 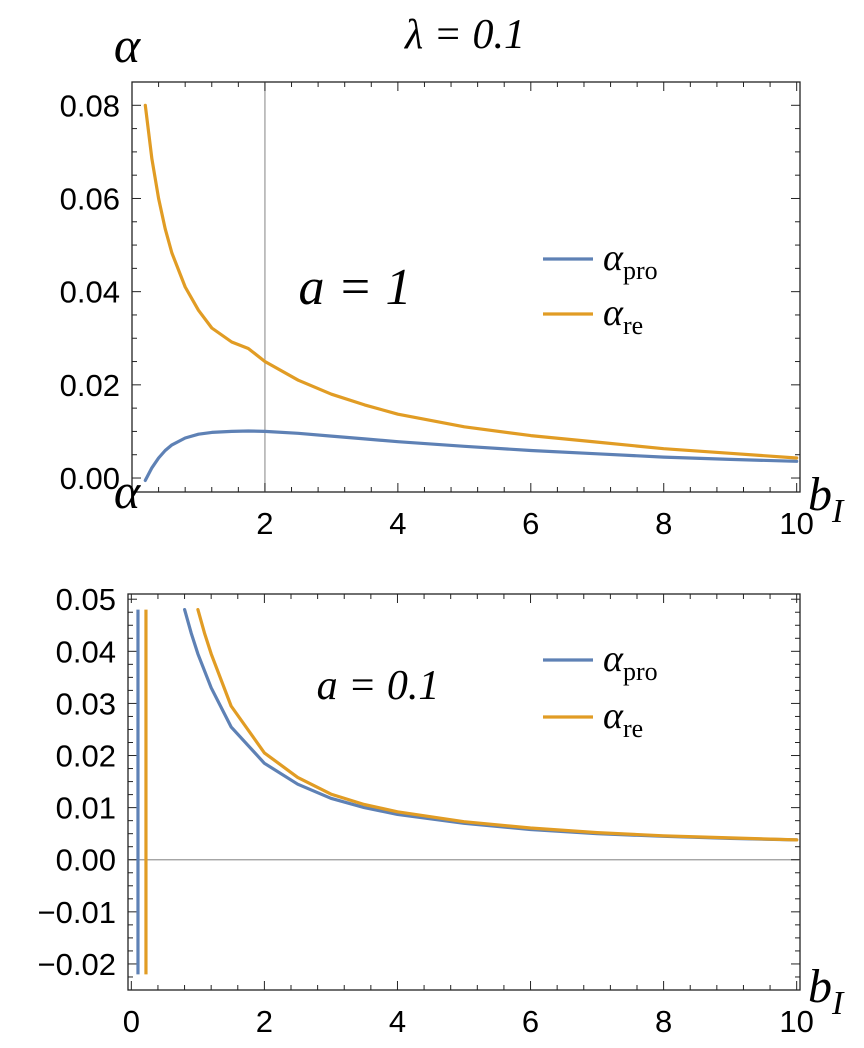 I want to click on y-tick-label: 0.06, so click(x=90, y=198).